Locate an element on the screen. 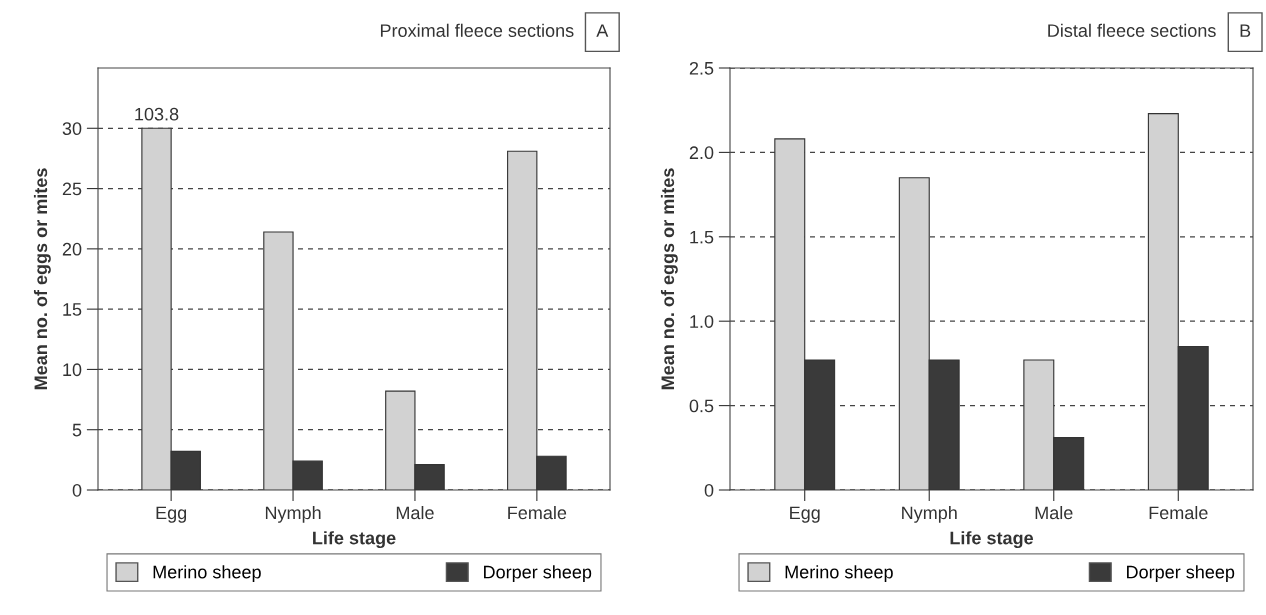 This screenshot has width=1266, height=615. y-tick-label: 2.0 is located at coordinates (701, 153).